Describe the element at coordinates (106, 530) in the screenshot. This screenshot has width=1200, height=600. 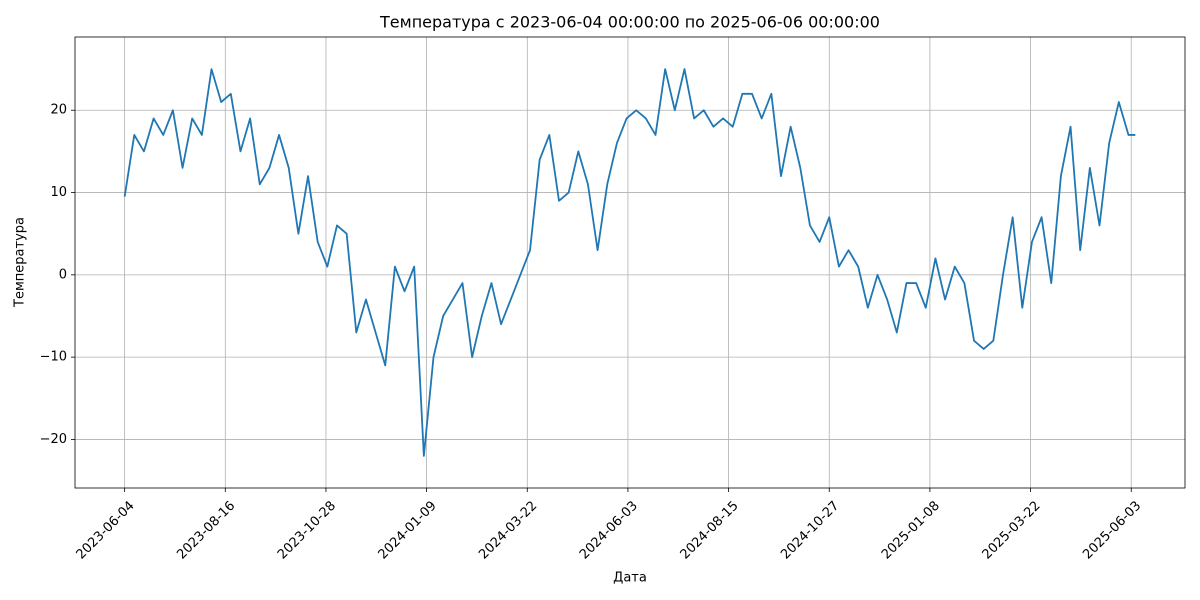
I see `x-tick-label: 2023-06-04` at that location.